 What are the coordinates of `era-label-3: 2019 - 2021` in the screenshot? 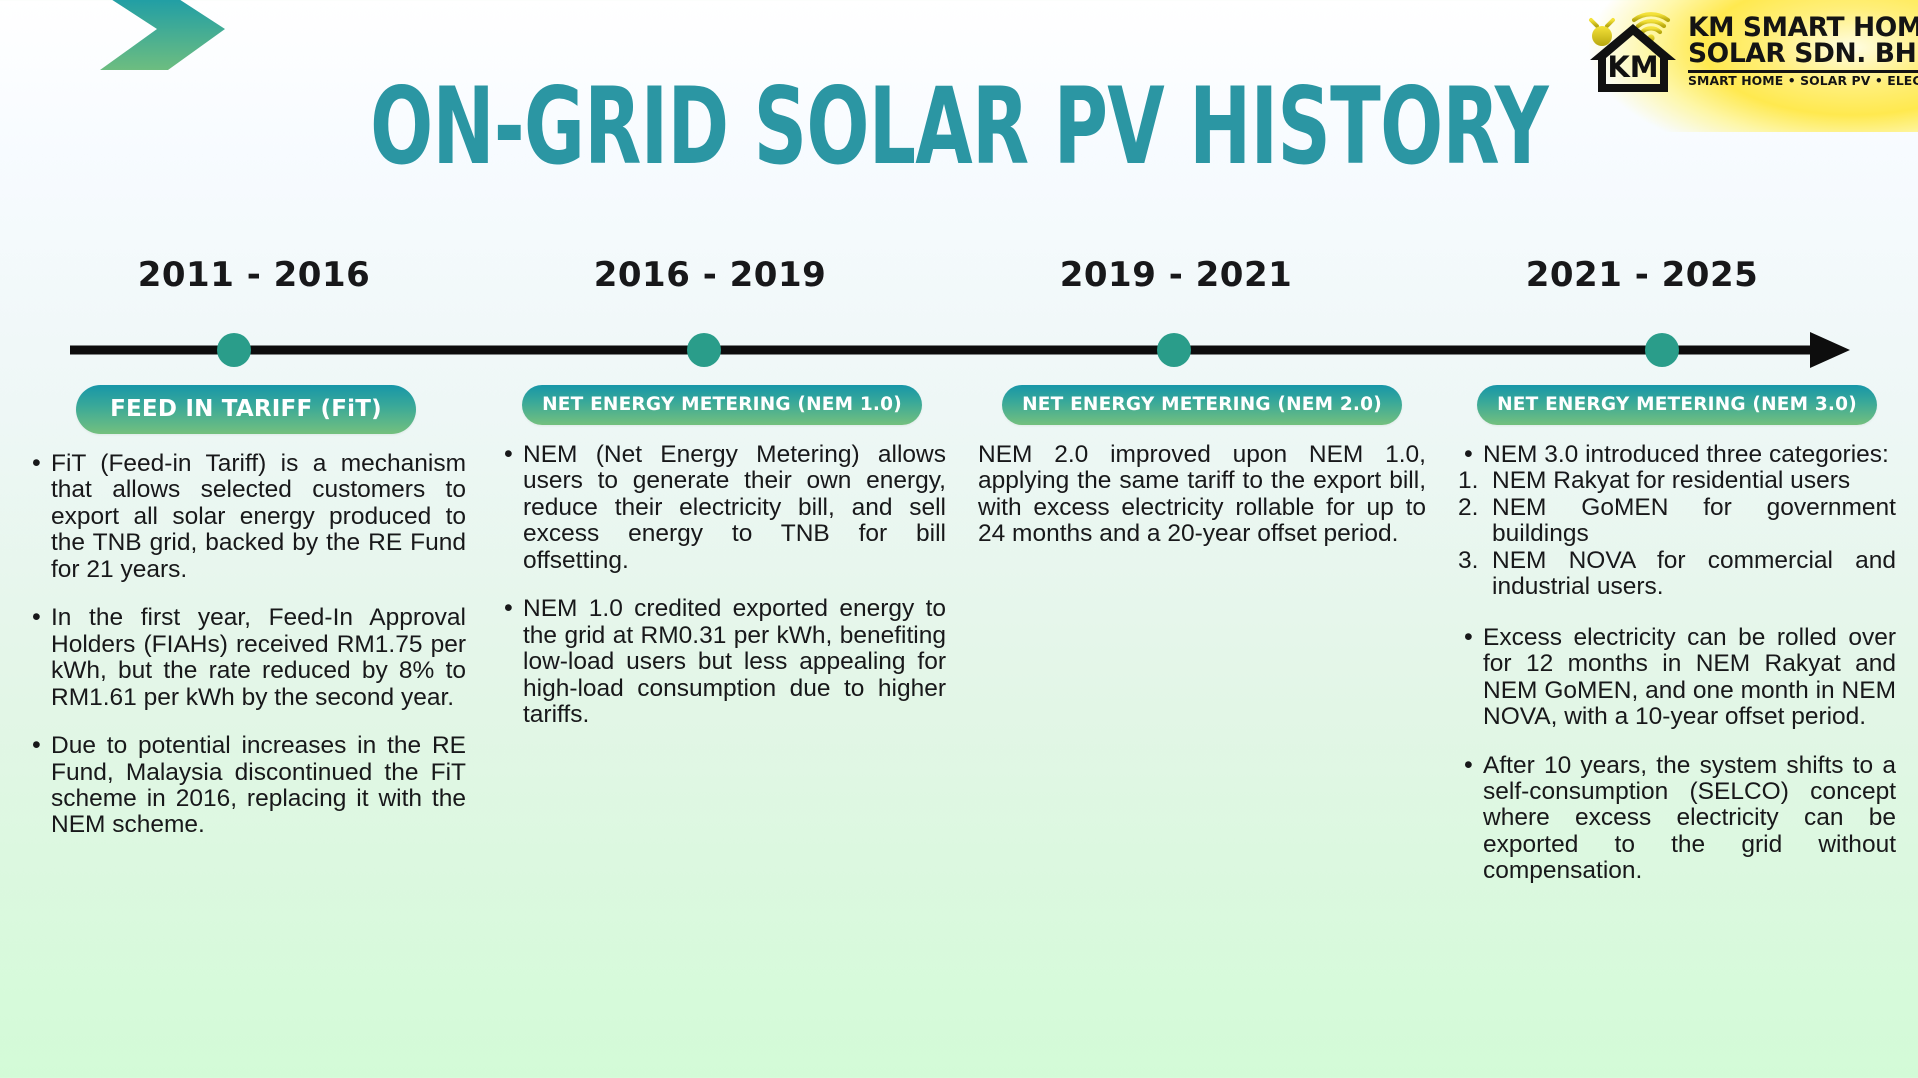 It's located at (1176, 275).